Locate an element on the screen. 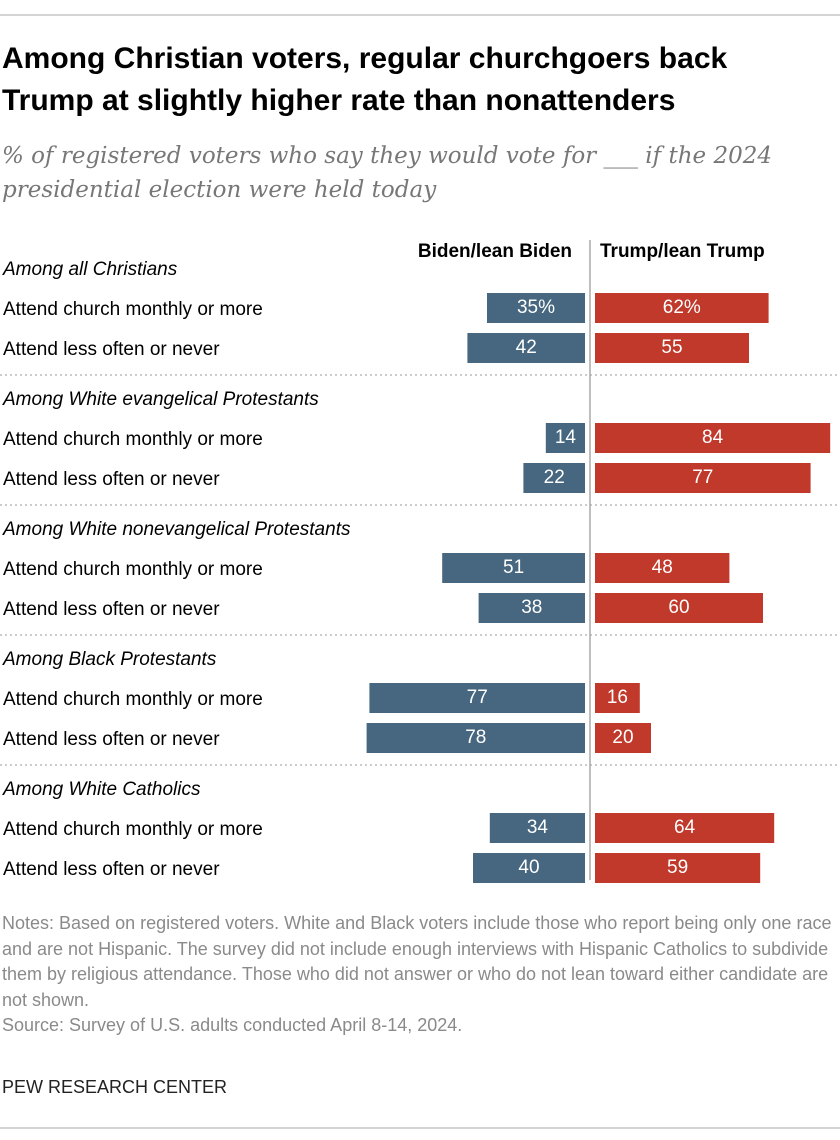  value-label: 35% is located at coordinates (536, 307).